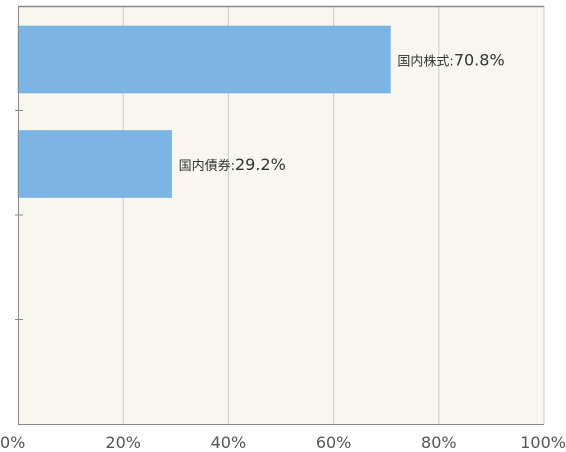  I want to click on bar-label-1: 国内株式:70.8%, so click(450, 60).